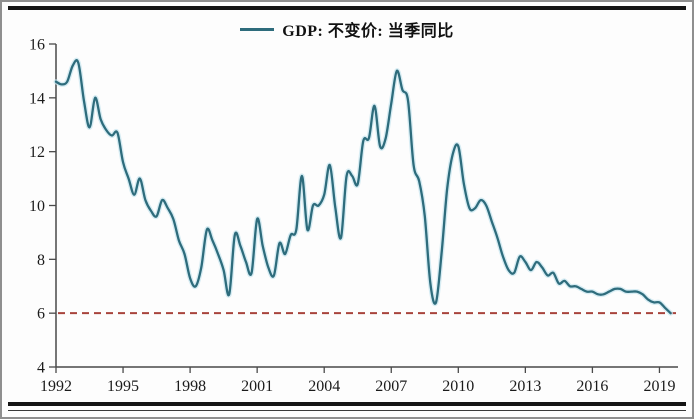 This screenshot has height=419, width=694. I want to click on x-tick-label: 2013, so click(525, 386).